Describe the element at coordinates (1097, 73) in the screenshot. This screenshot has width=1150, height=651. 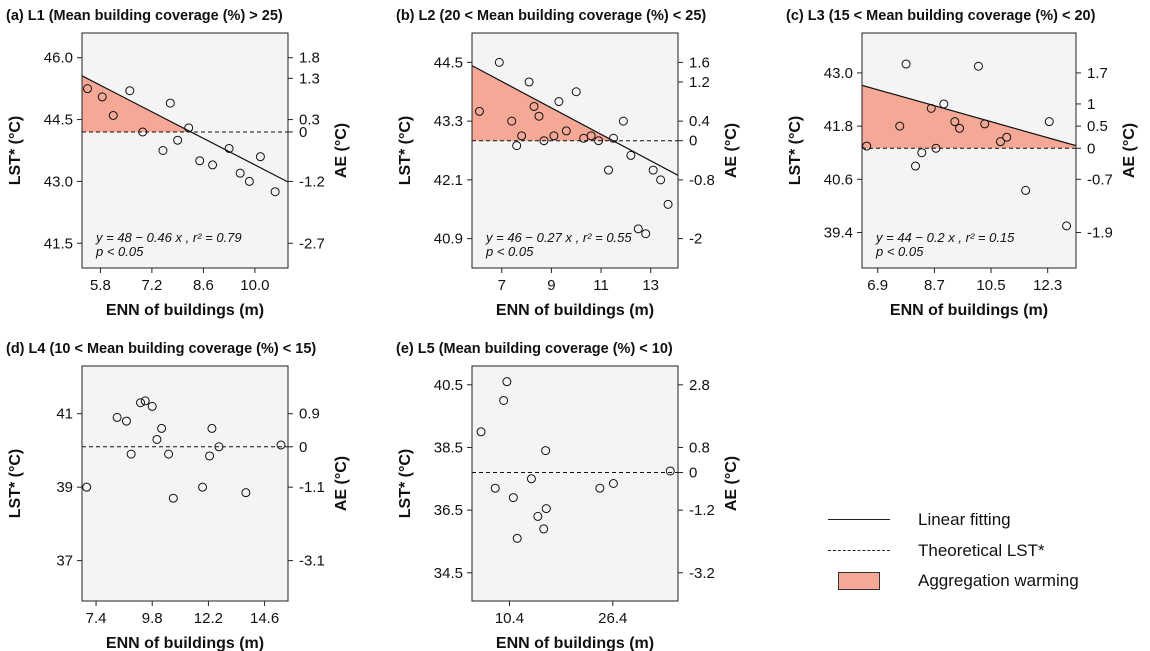
I see `y2-tick-label: 1.7` at that location.